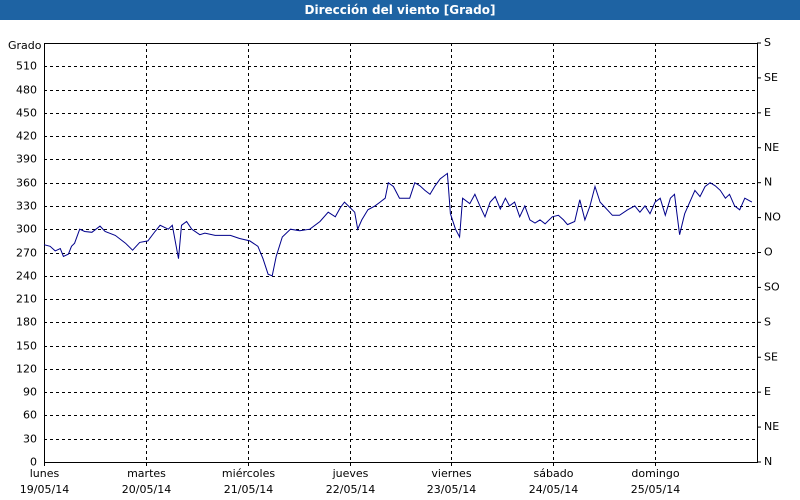 The height and width of the screenshot is (500, 800). Describe the element at coordinates (25, 45) in the screenshot. I see `y-axis-label: Grado` at that location.